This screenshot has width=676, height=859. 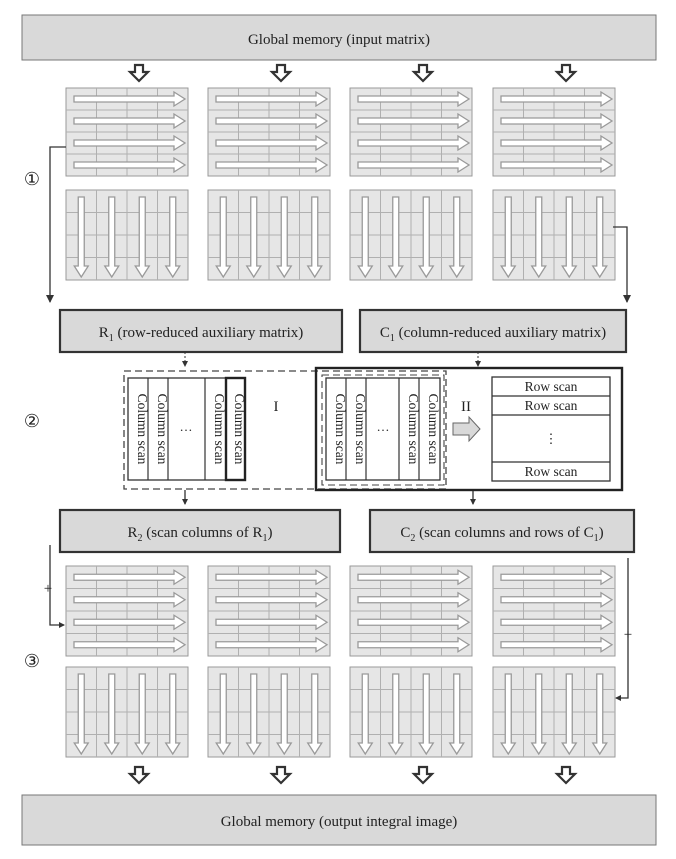 What do you see at coordinates (466, 407) in the screenshot?
I see `section-two-label: II` at bounding box center [466, 407].